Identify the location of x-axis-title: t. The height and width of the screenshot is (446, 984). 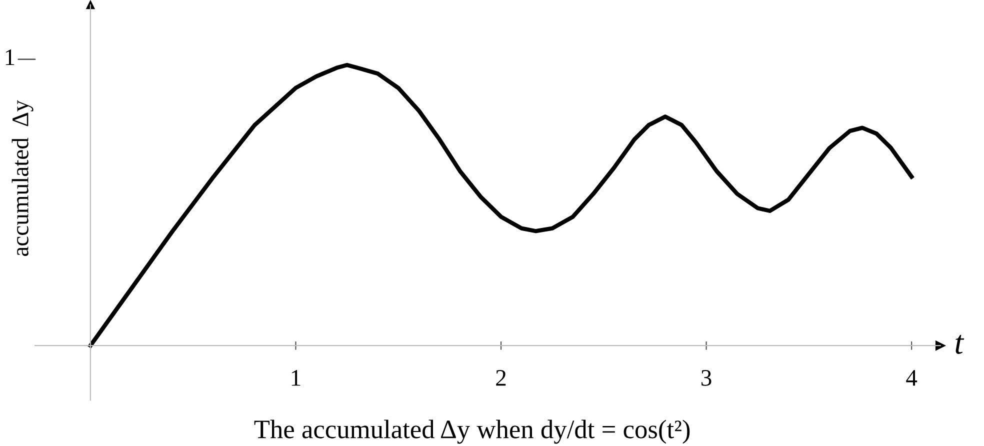
(960, 344).